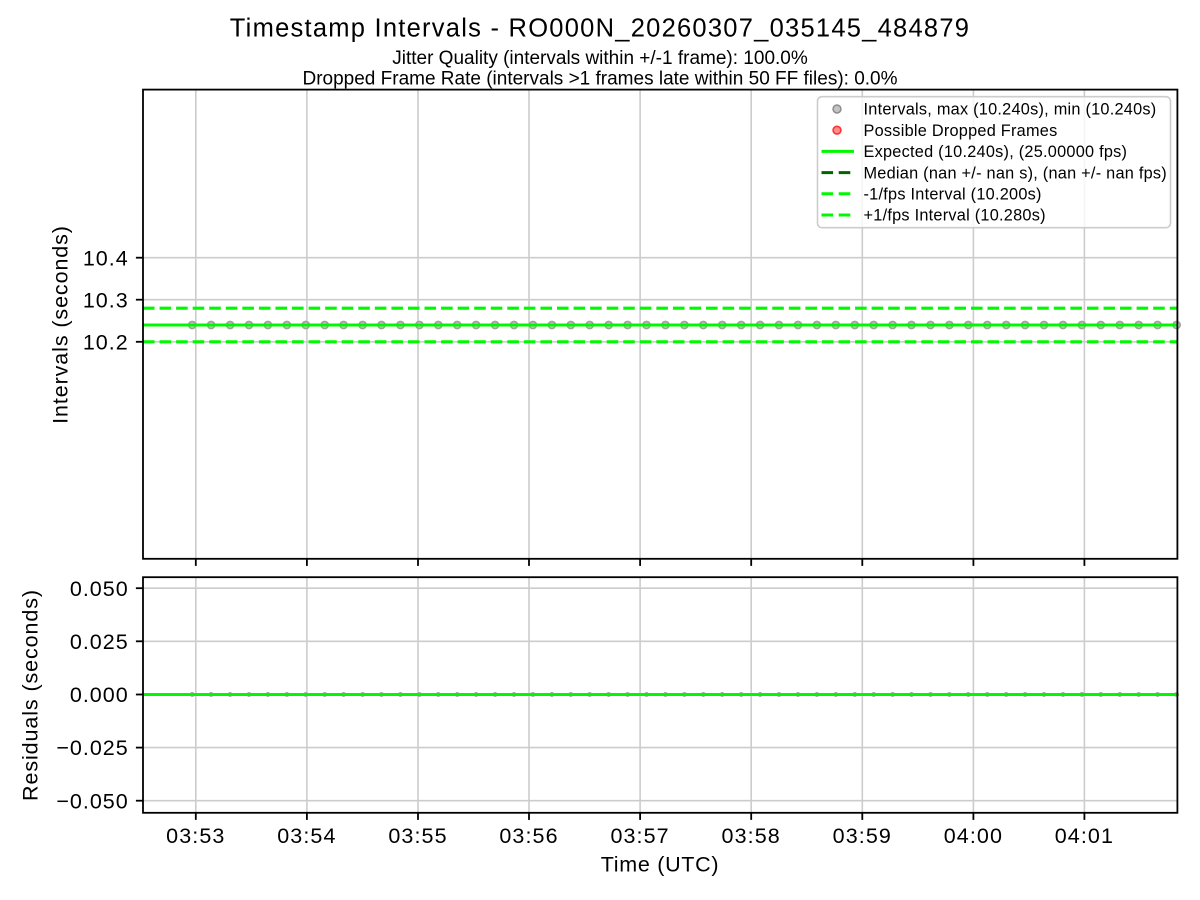 The width and height of the screenshot is (1200, 900). Describe the element at coordinates (417, 836) in the screenshot. I see `svg-text: 03:55` at that location.